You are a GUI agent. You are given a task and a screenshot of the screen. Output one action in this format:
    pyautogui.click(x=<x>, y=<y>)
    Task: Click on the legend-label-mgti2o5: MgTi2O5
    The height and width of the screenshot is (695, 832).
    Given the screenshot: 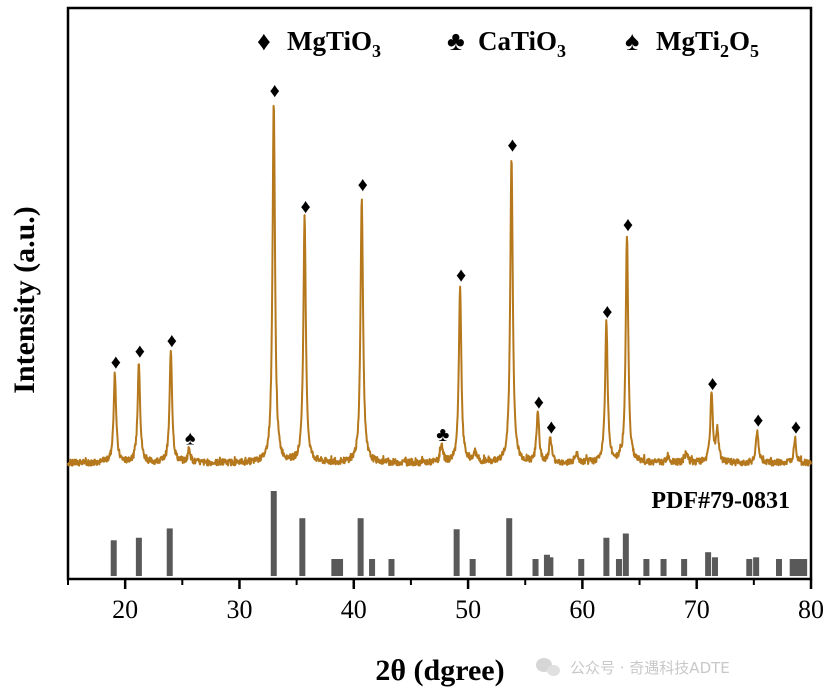 What is the action you would take?
    pyautogui.click(x=707, y=43)
    